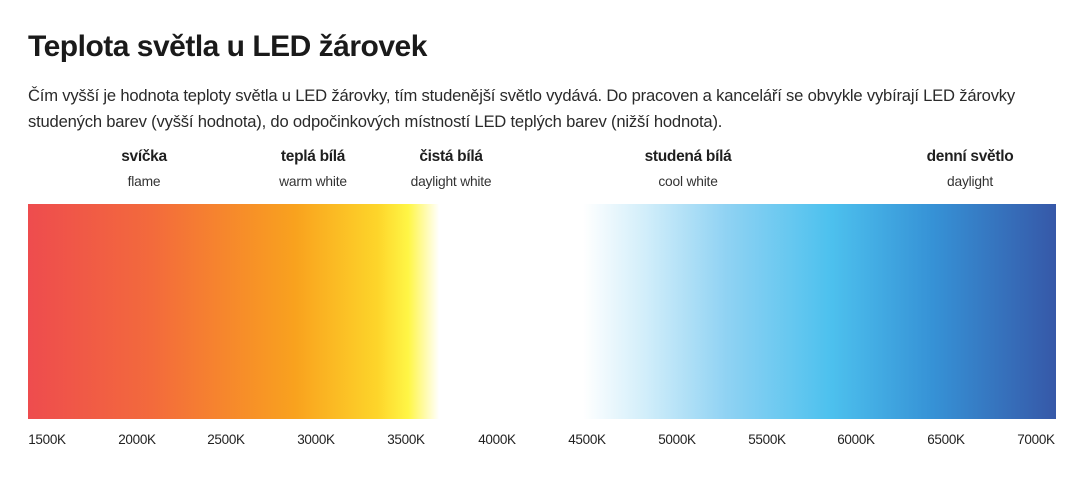  I want to click on scale-tick-label: 6000K, so click(856, 439).